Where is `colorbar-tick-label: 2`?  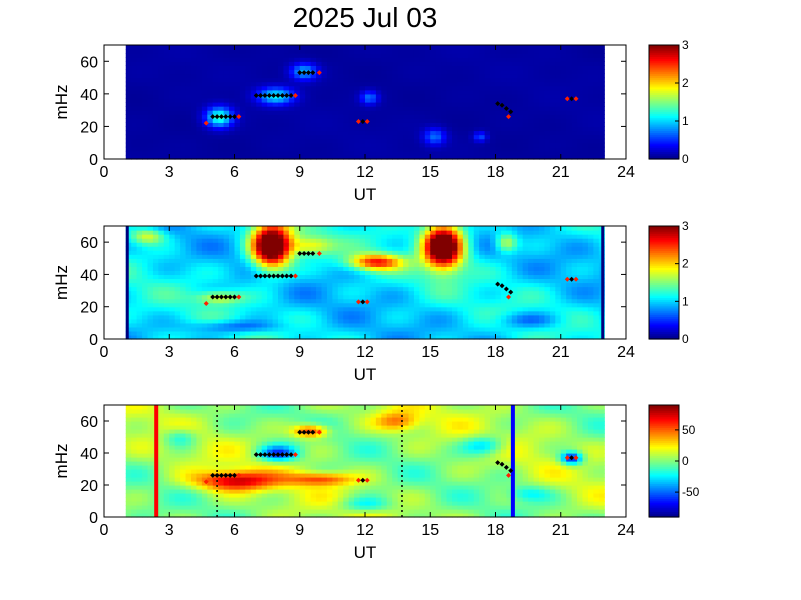 colorbar-tick-label: 2 is located at coordinates (685, 83).